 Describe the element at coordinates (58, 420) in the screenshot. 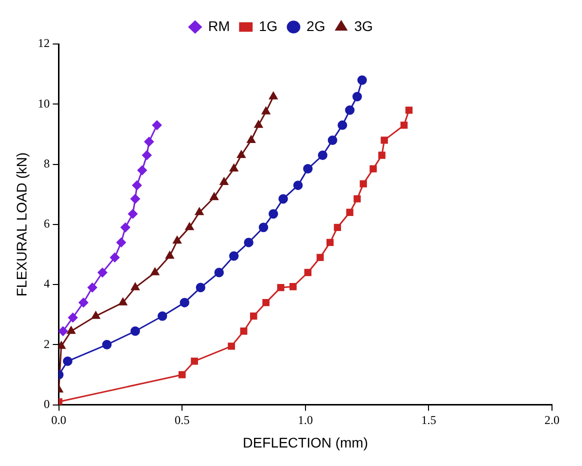

I see `x-tick-label: 0.0` at that location.